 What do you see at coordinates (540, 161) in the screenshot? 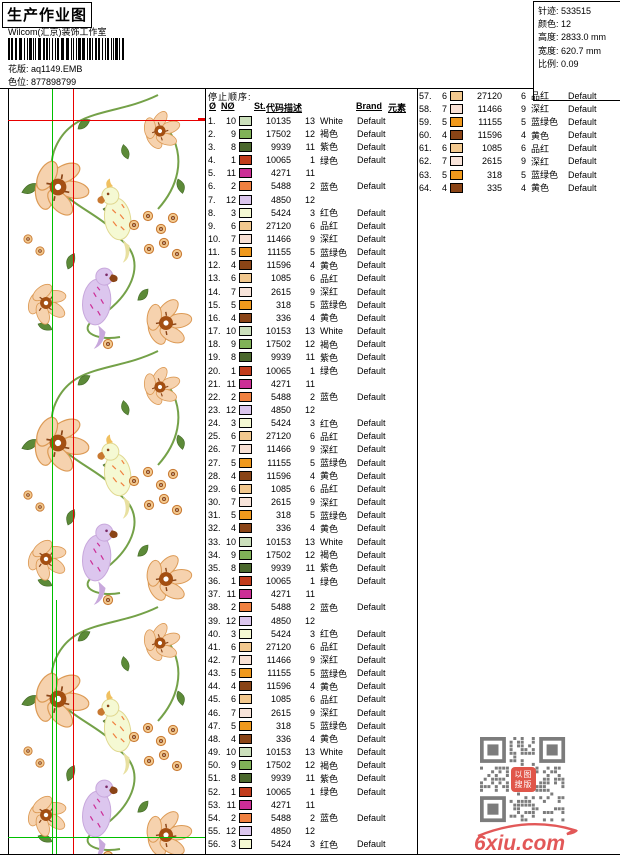
I see `color-description: 深红` at bounding box center [540, 161].